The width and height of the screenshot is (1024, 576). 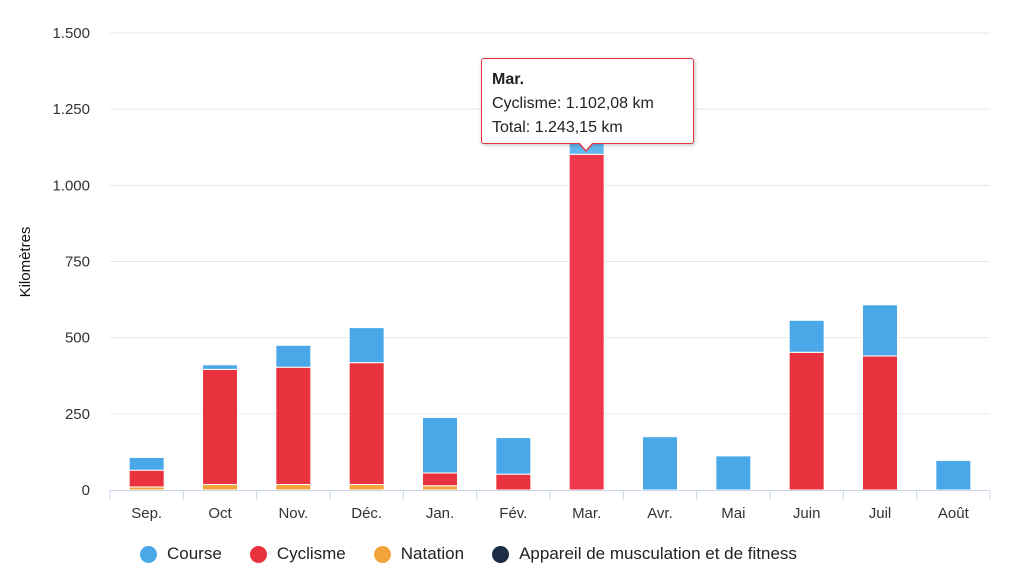 What do you see at coordinates (311, 553) in the screenshot?
I see `legend-label: Cyclisme` at bounding box center [311, 553].